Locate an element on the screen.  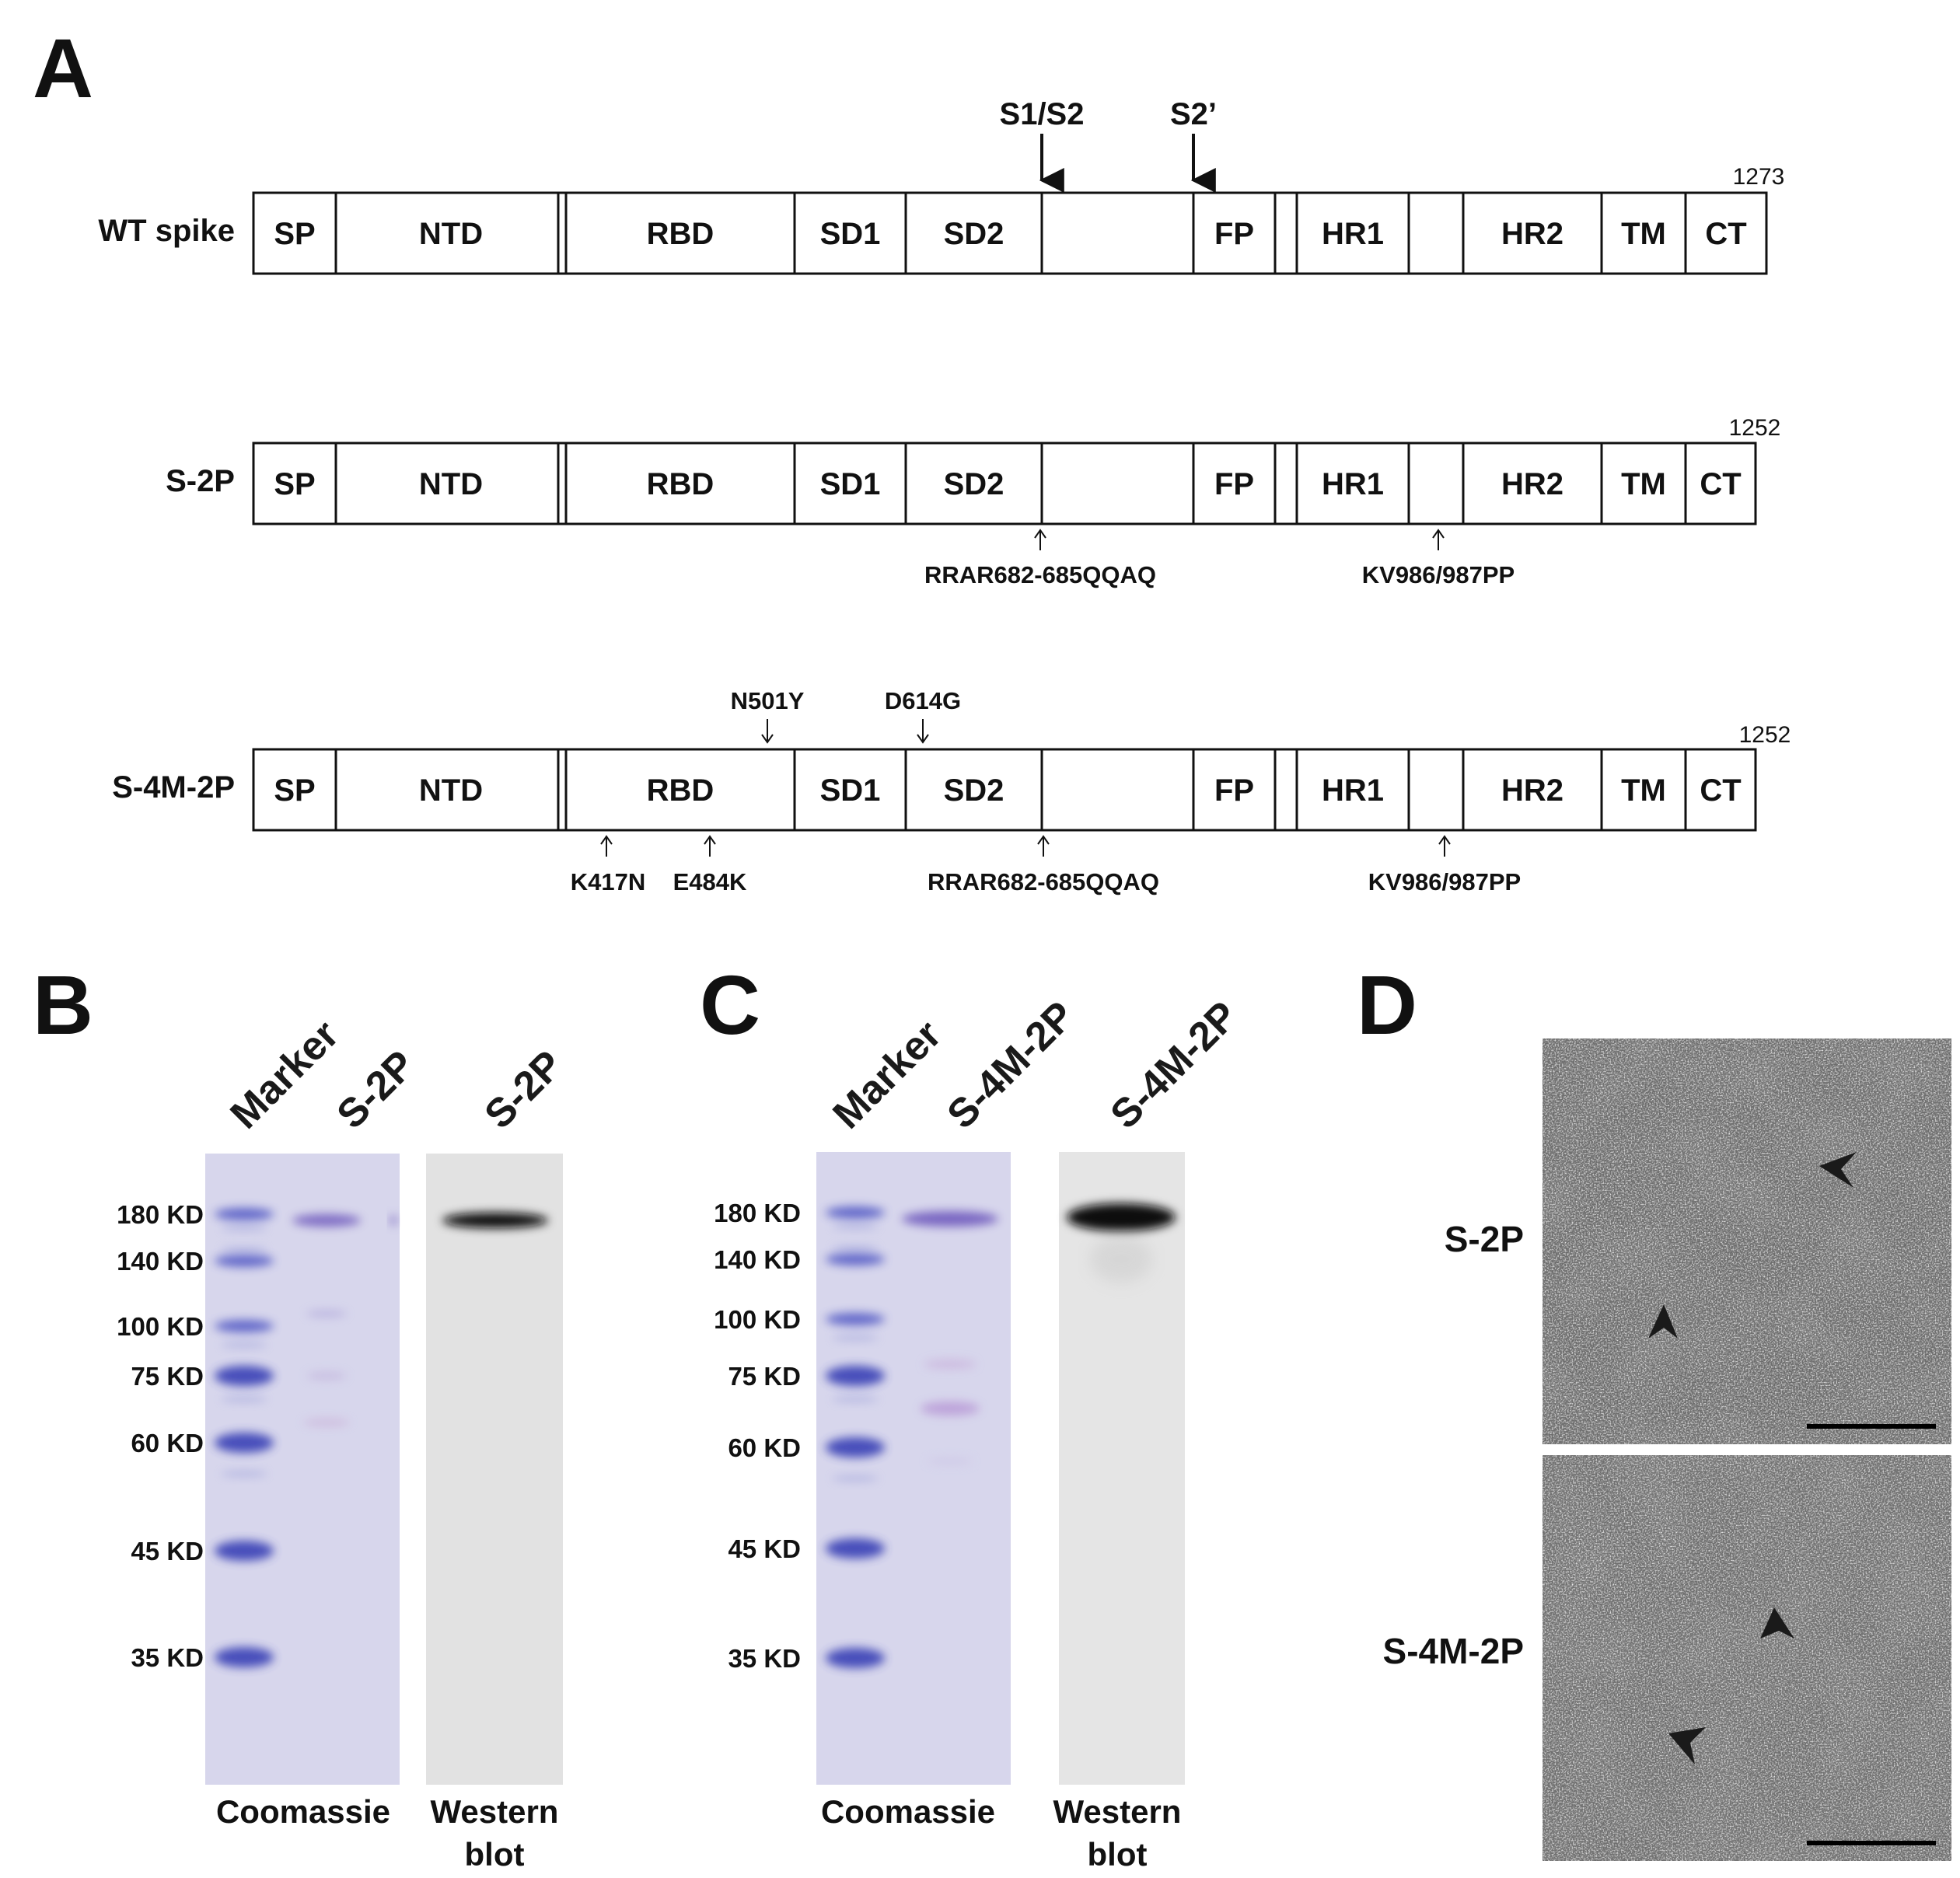
construct-label: S-4M-2P is located at coordinates (173, 787).